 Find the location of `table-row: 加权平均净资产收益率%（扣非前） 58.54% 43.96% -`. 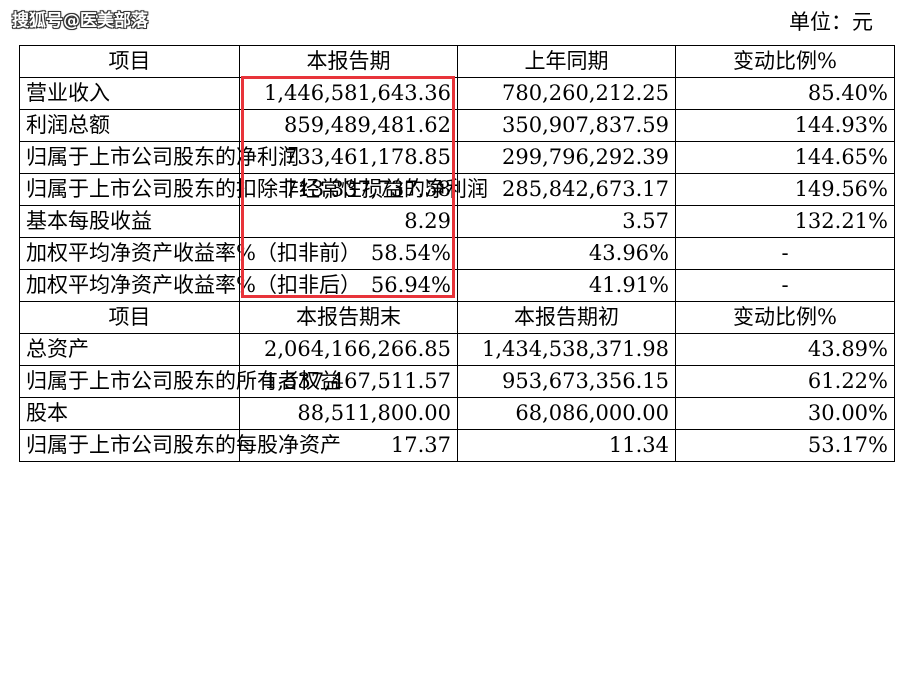

table-row: 加权平均净资产收益率%（扣非前） 58.54% 43.96% - is located at coordinates (457, 253).